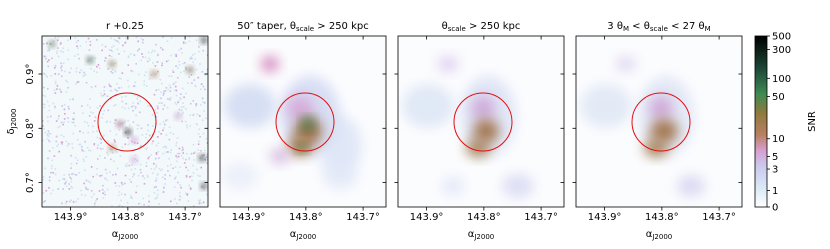  I want to click on aperture-circle, so click(483, 122).